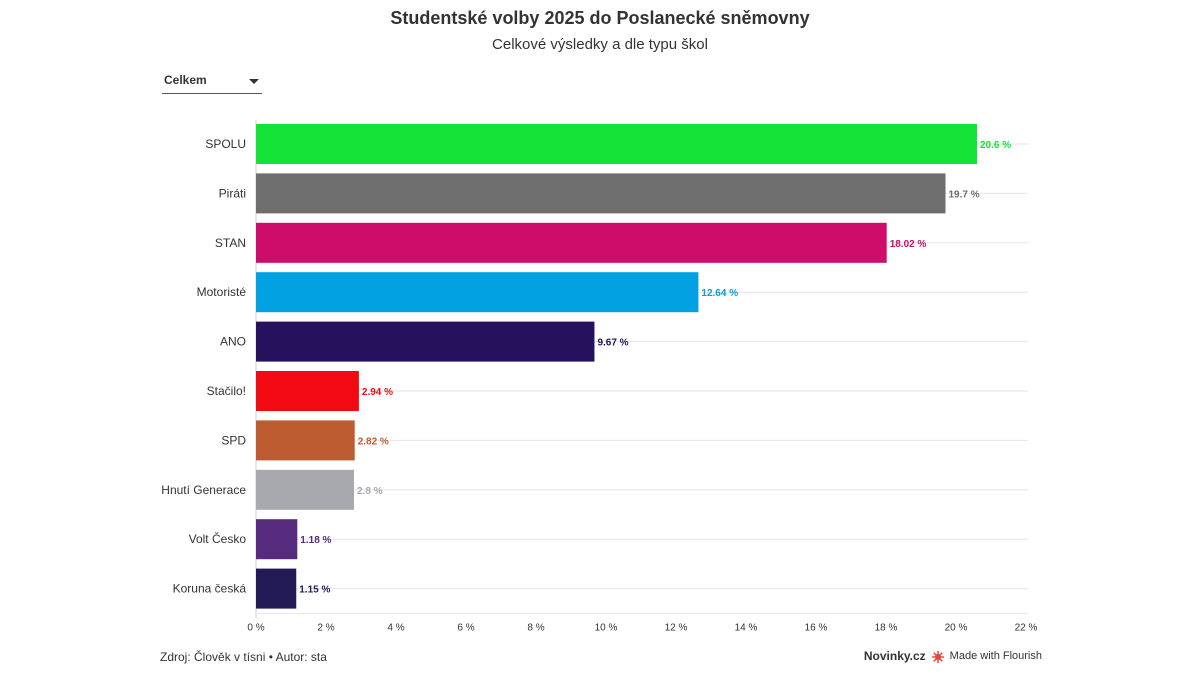 Image resolution: width=1200 pixels, height=675 pixels. Describe the element at coordinates (222, 292) in the screenshot. I see `category-label: Motoristé` at that location.